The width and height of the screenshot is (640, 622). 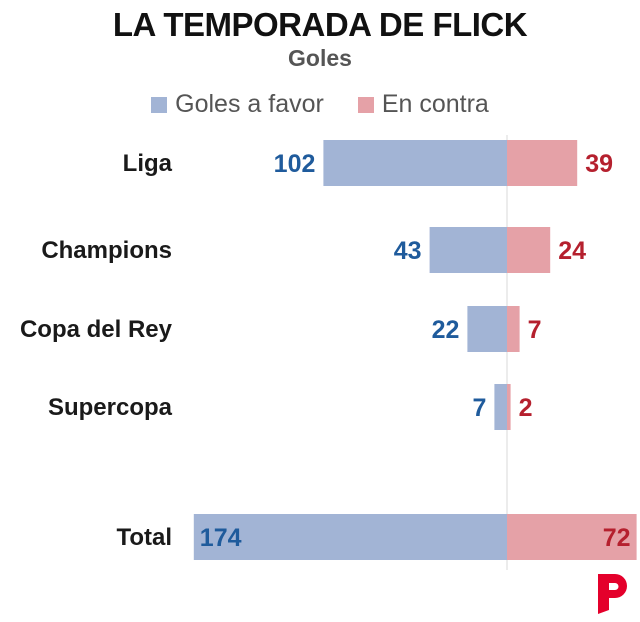 I want to click on publisher-logo-icon, so click(x=612, y=594).